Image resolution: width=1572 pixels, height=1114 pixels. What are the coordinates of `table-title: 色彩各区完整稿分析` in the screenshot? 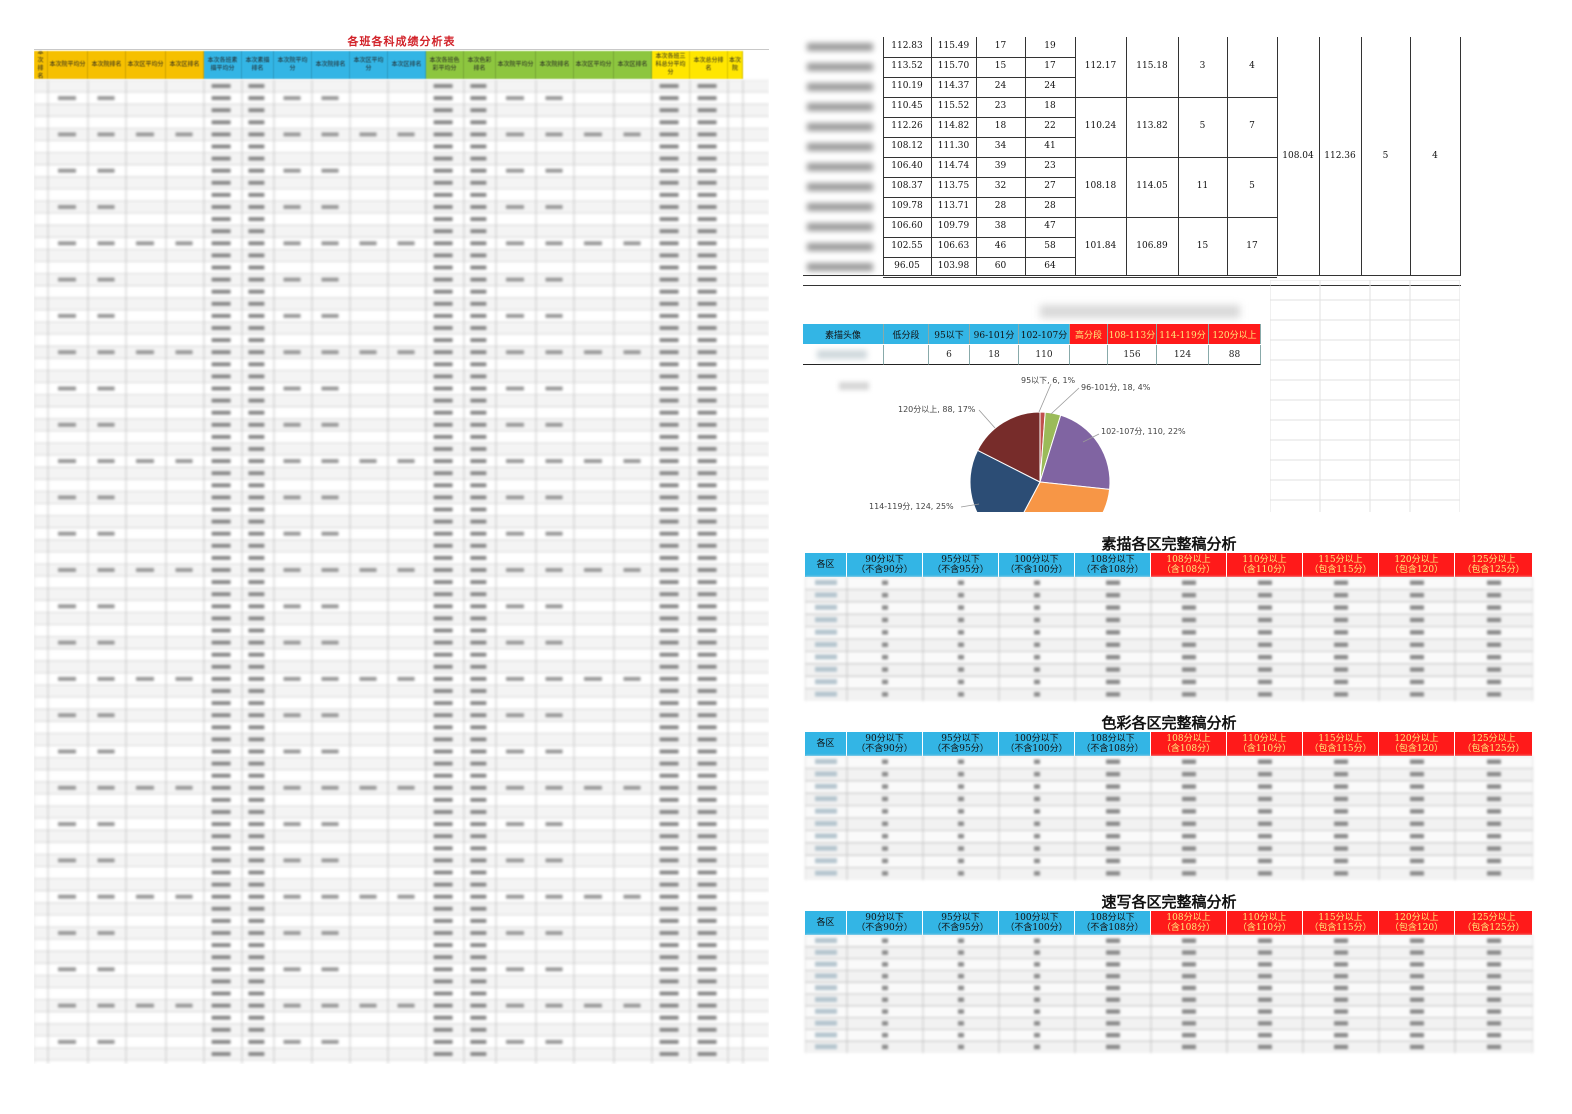 It's located at (1169, 723).